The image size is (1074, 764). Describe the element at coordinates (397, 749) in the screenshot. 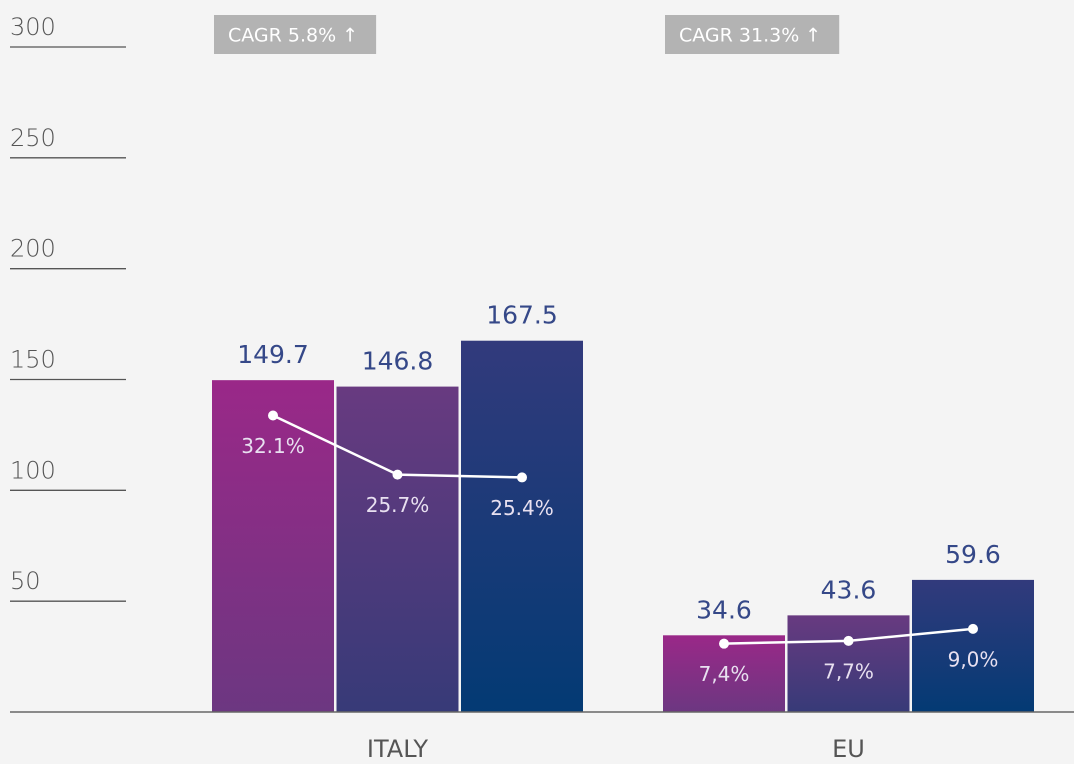

I see `x-tick-label: ITALY` at that location.